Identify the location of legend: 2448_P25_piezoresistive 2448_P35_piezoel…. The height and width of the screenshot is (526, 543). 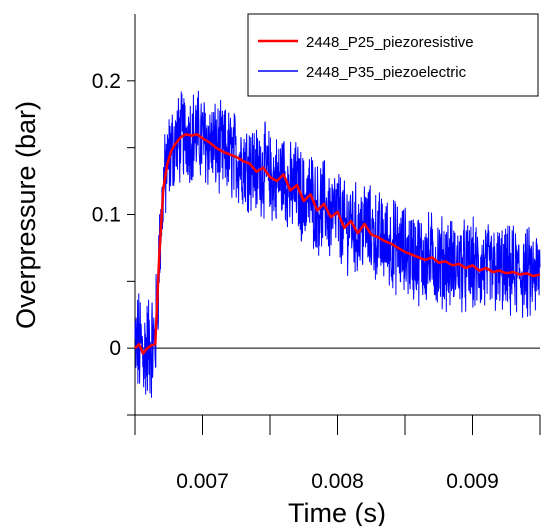
(393, 55).